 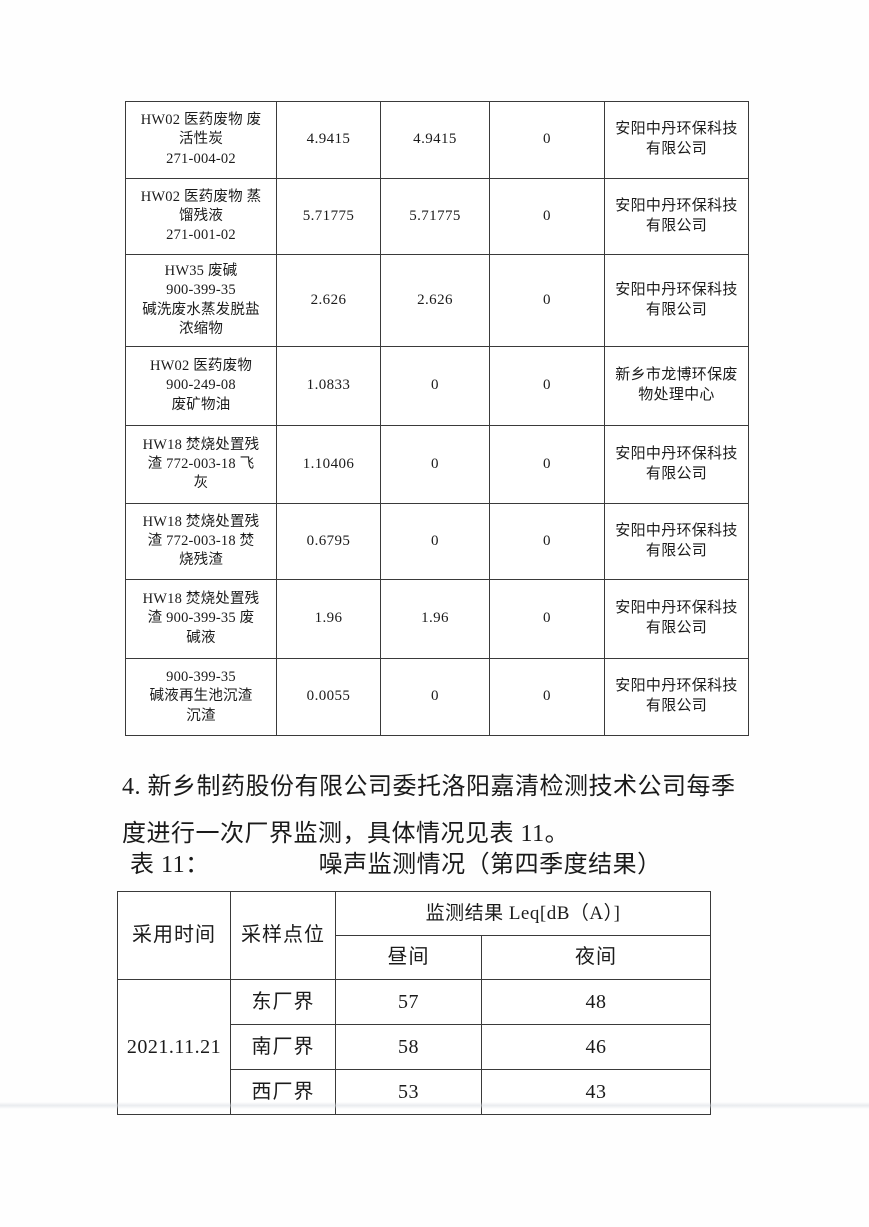 What do you see at coordinates (283, 1002) in the screenshot?
I see `sampling-point-cell: 东厂界` at bounding box center [283, 1002].